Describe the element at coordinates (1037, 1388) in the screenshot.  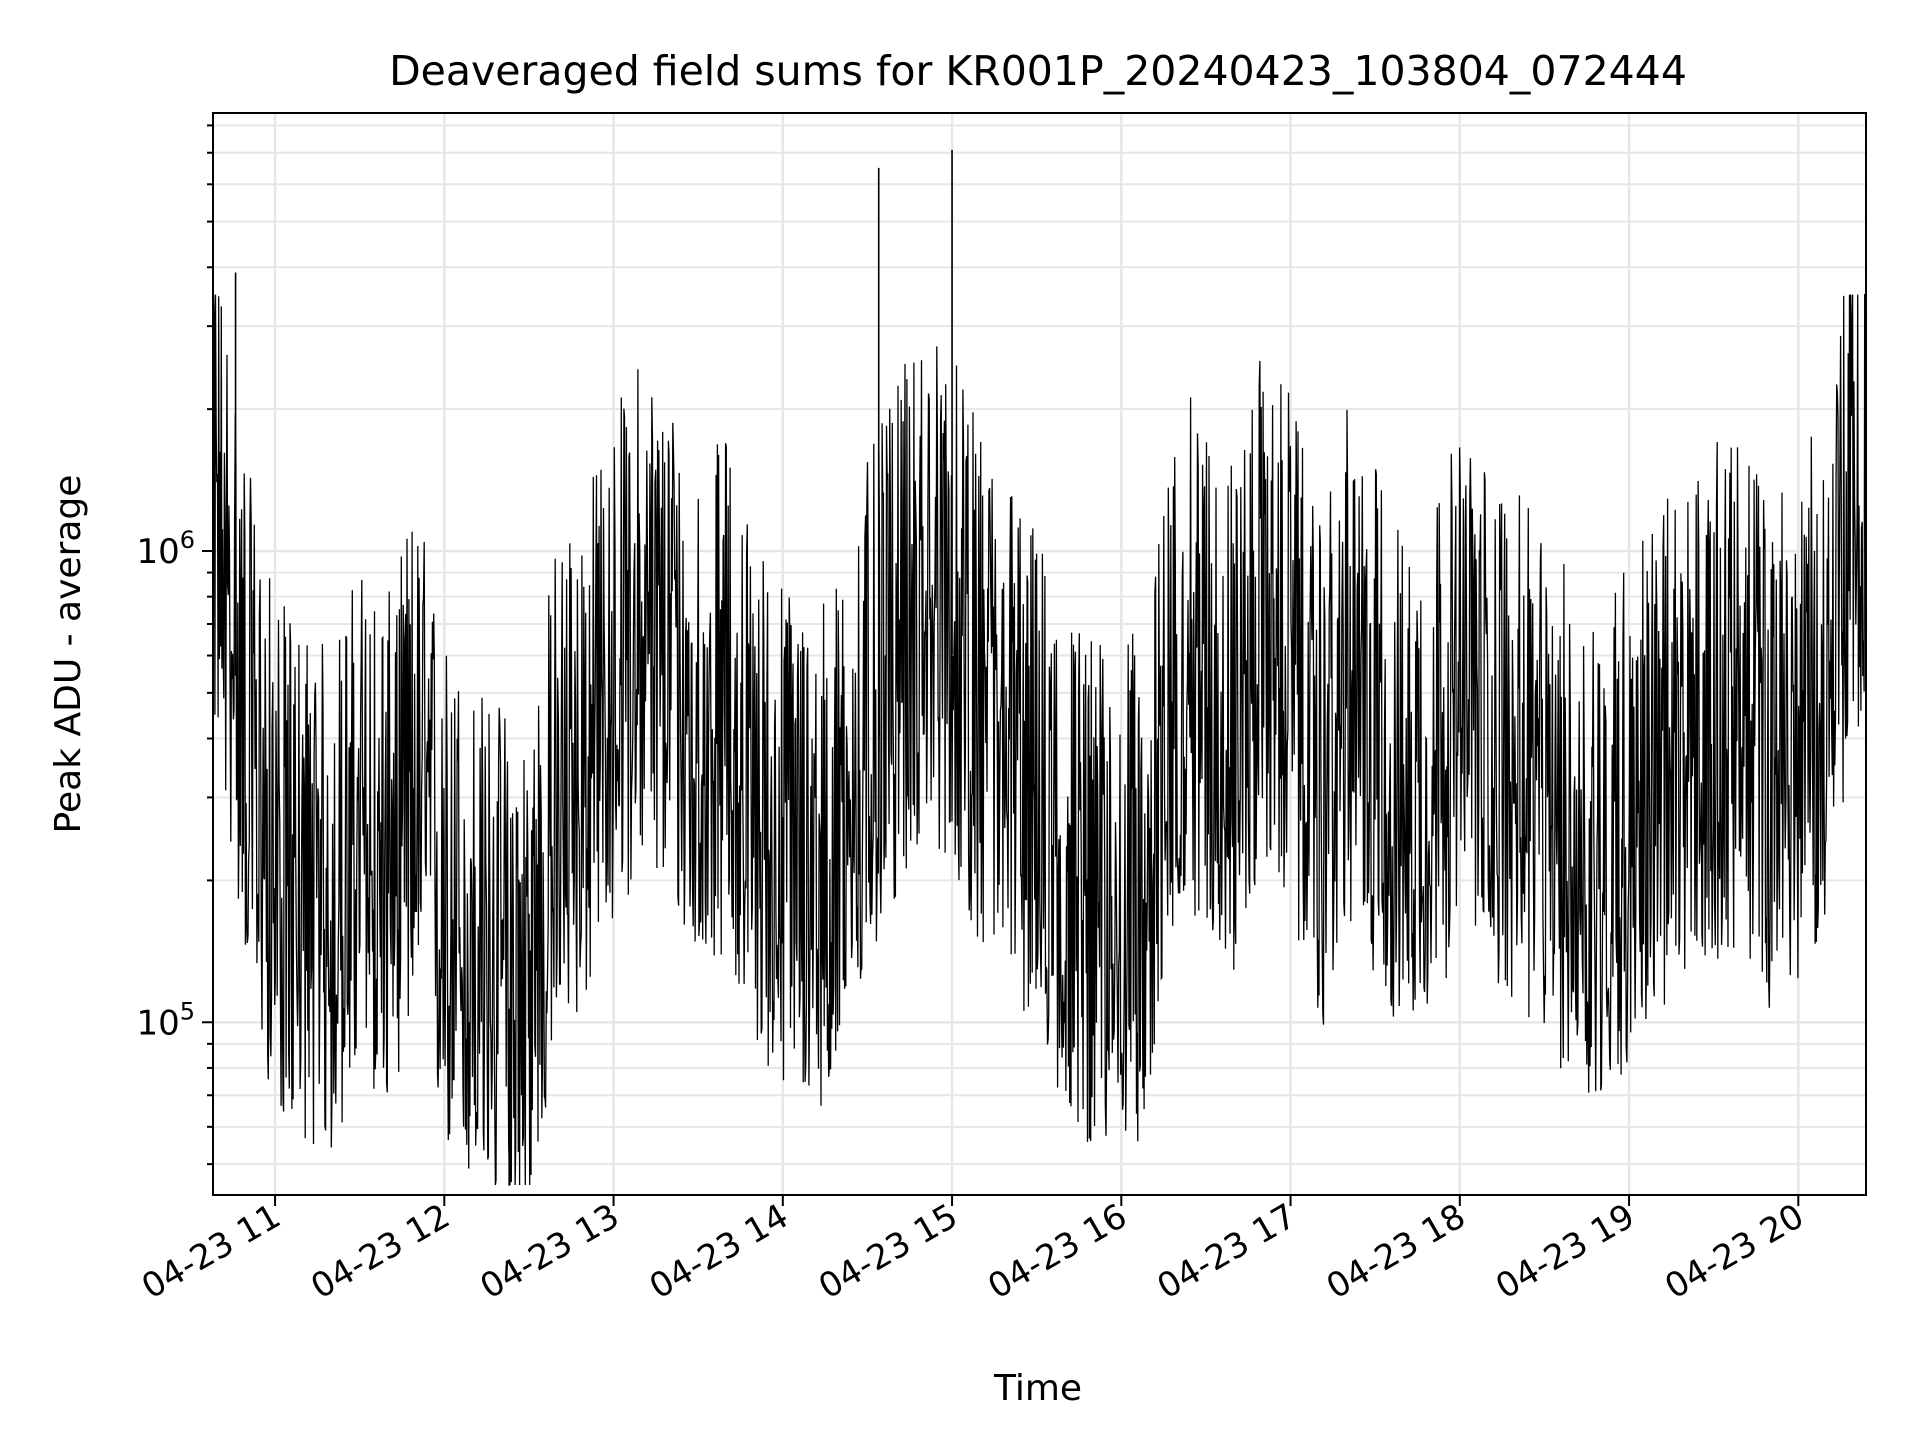
I see `x-axis-label: Time` at that location.